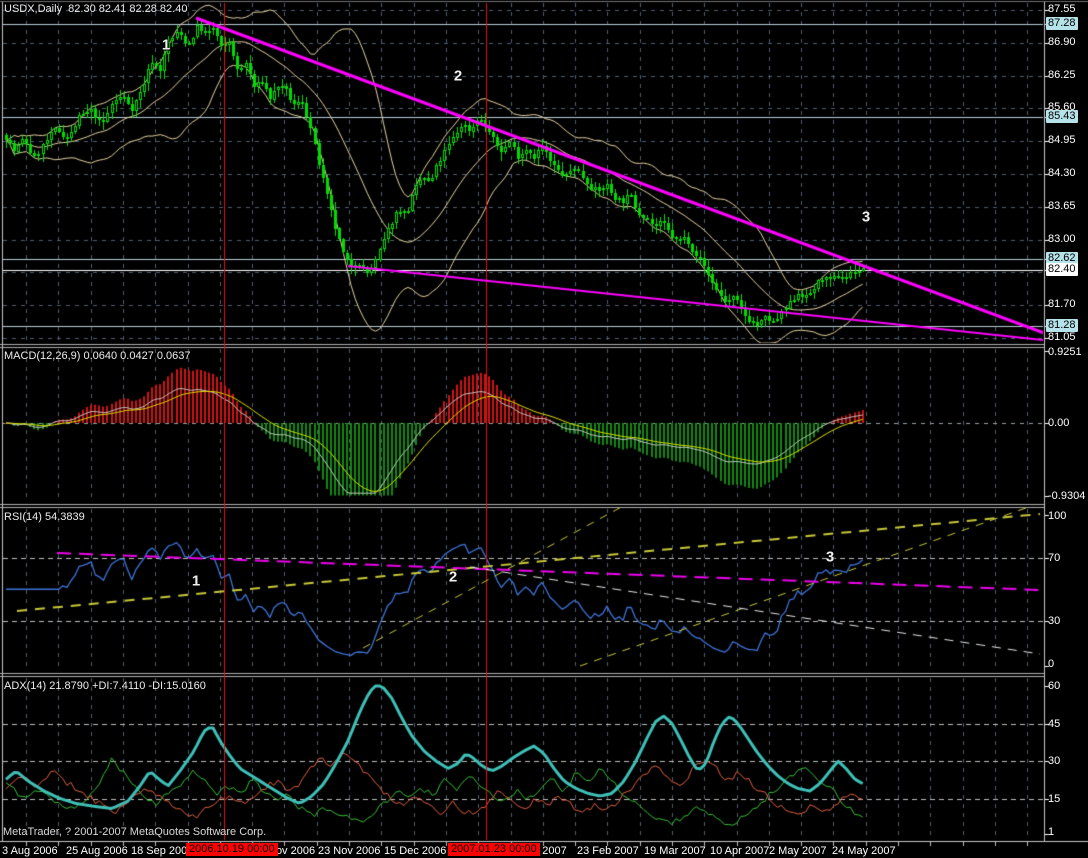  I want to click on price-axis-label: 83.65, so click(1062, 205).